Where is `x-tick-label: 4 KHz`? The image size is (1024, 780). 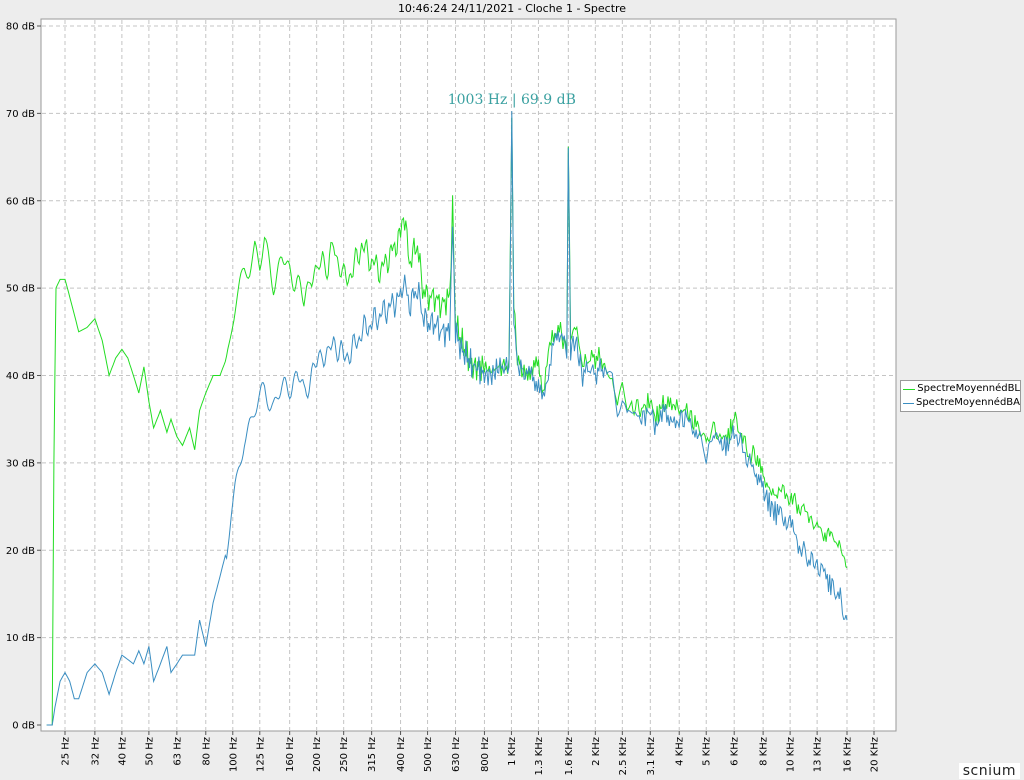
x-tick-label: 4 KHz is located at coordinates (680, 751).